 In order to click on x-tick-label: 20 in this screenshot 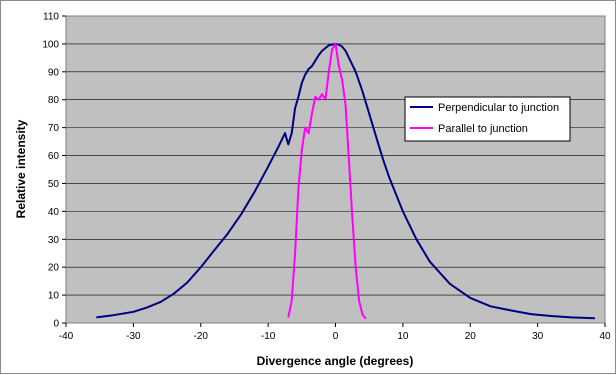, I will do `click(471, 336)`.